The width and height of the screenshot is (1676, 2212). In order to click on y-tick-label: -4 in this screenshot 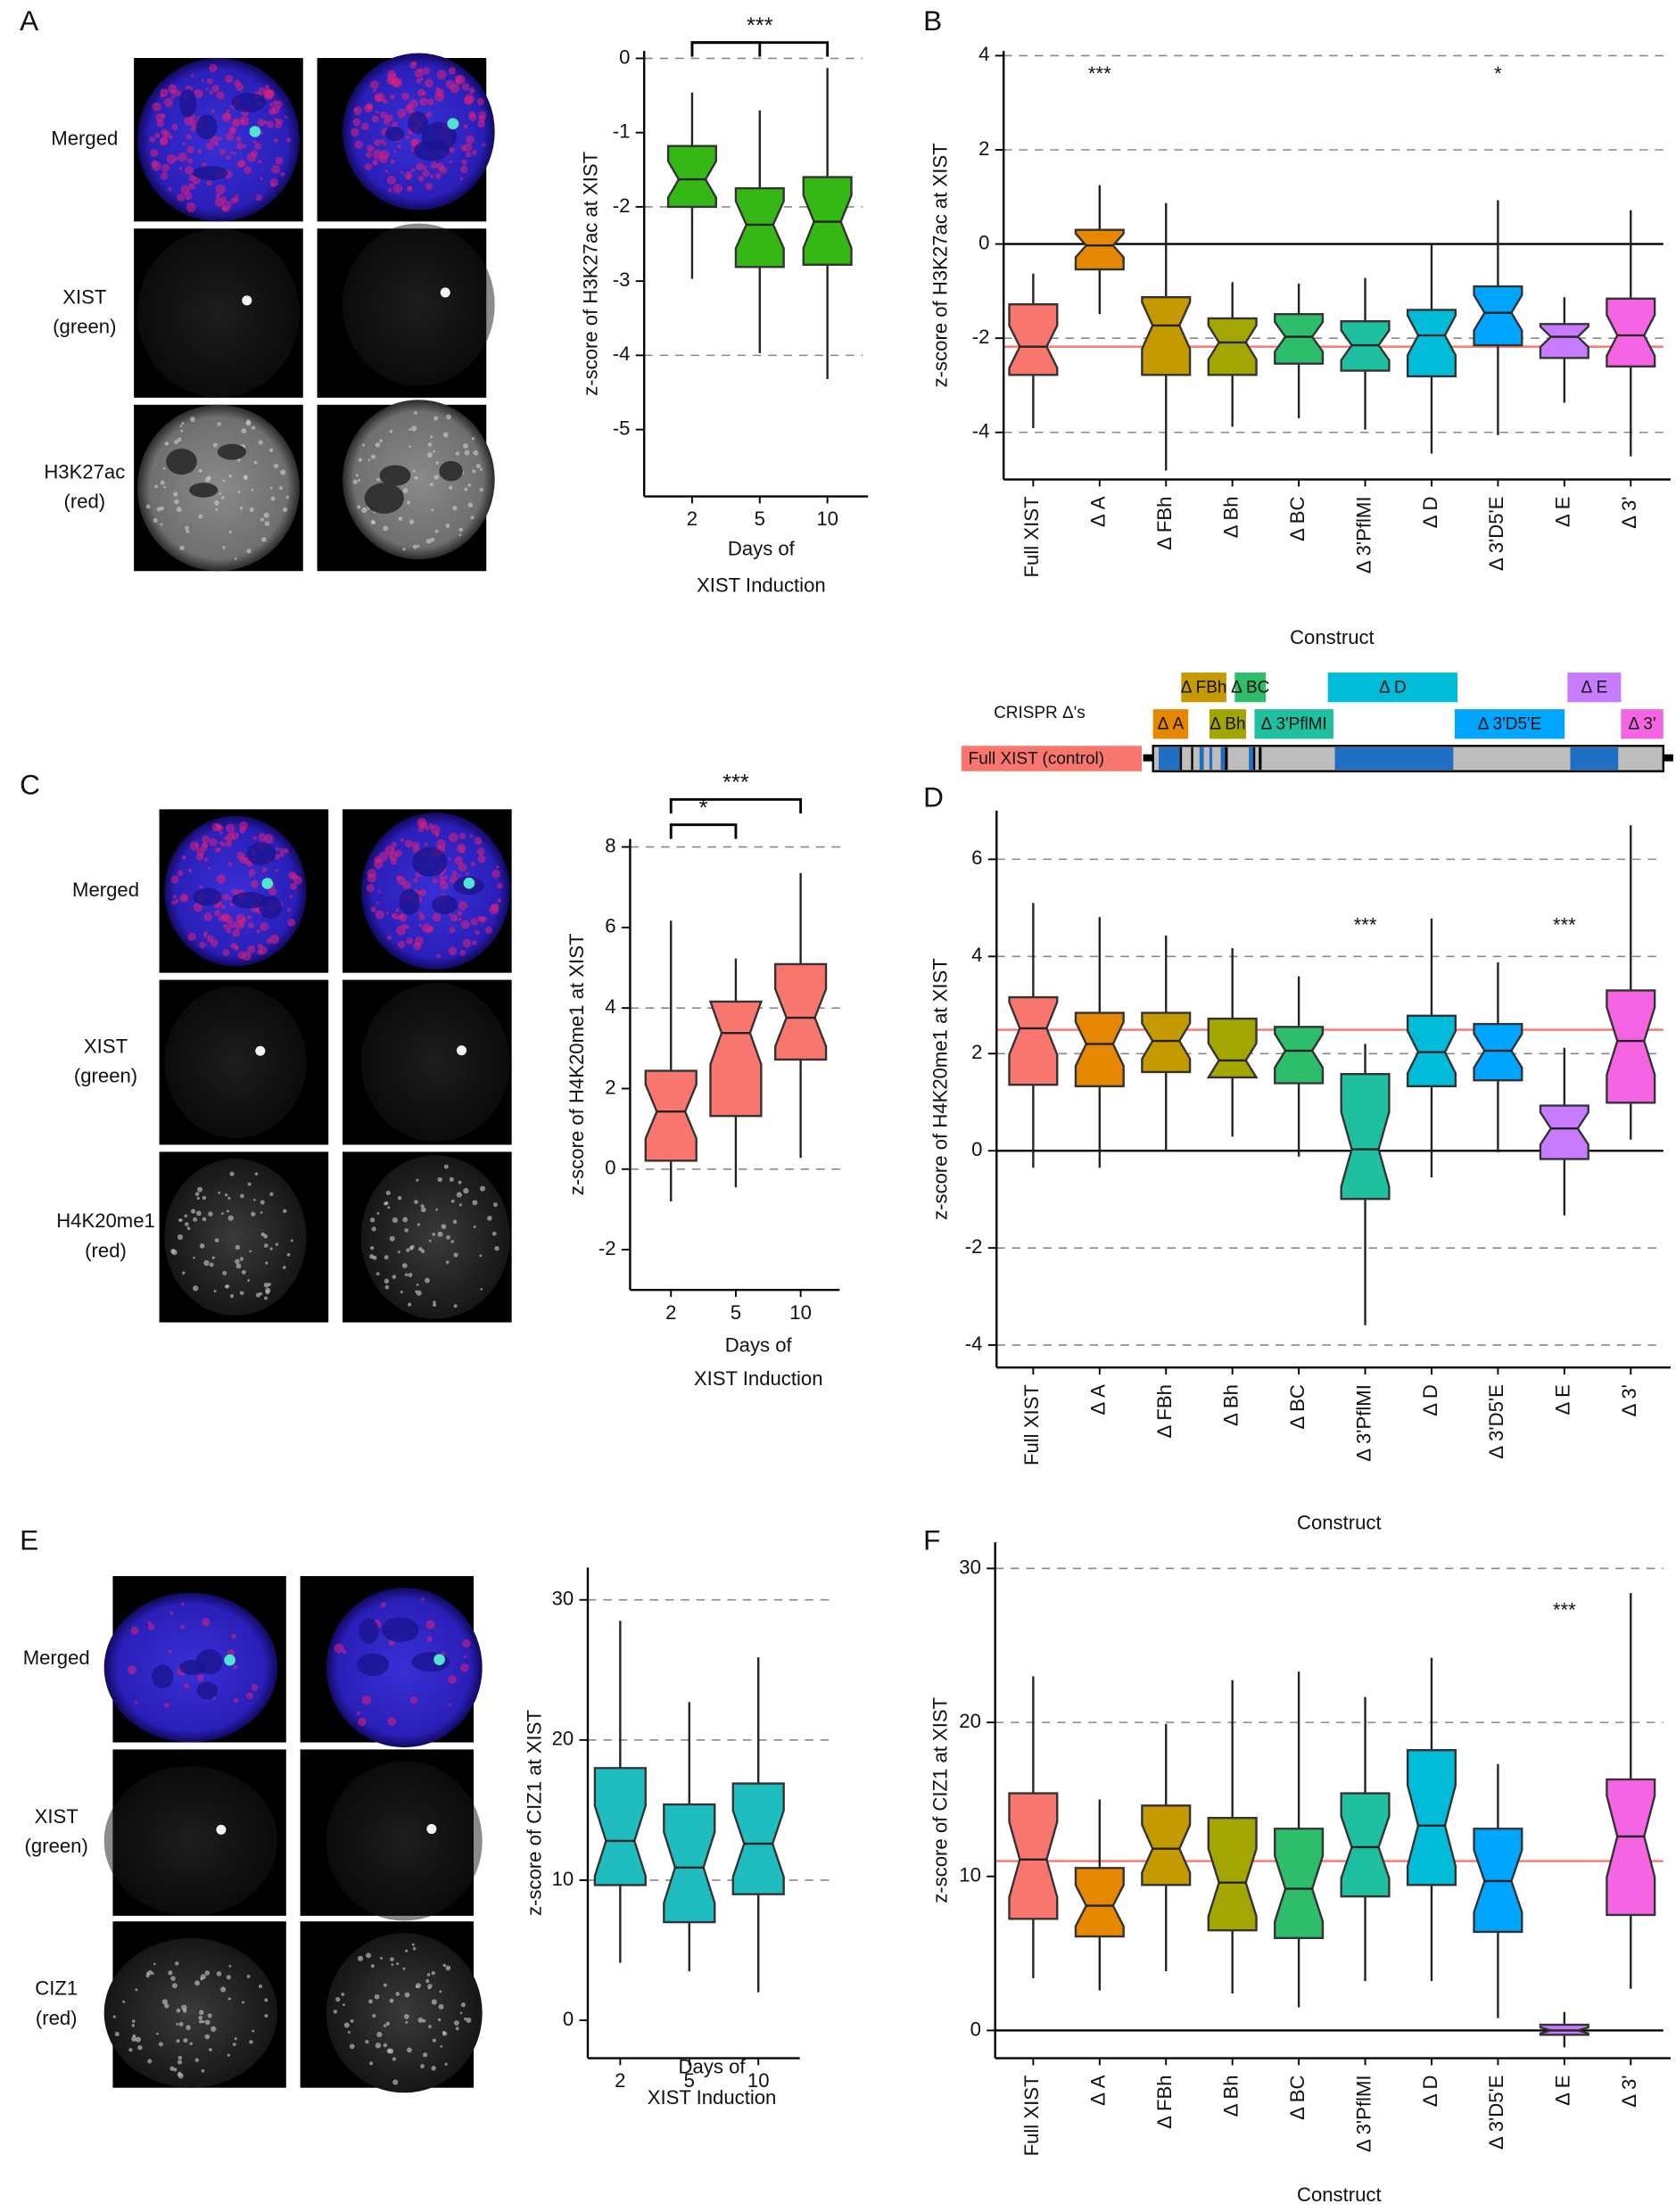, I will do `click(974, 1344)`.